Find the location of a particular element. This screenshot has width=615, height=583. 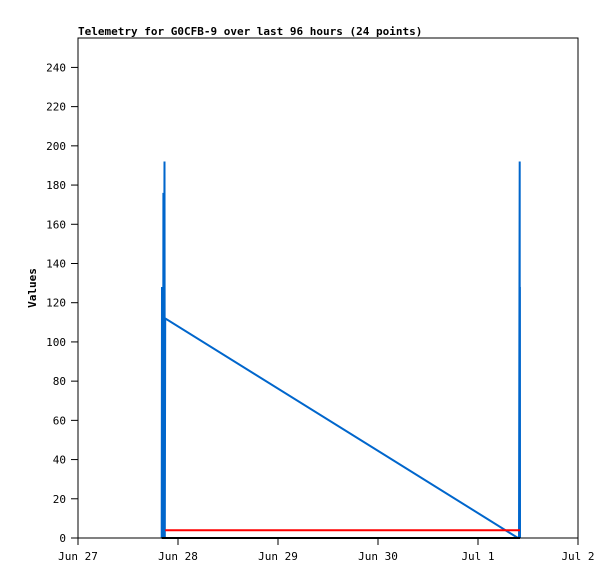

x-tick-label: Jun 28 is located at coordinates (178, 556).